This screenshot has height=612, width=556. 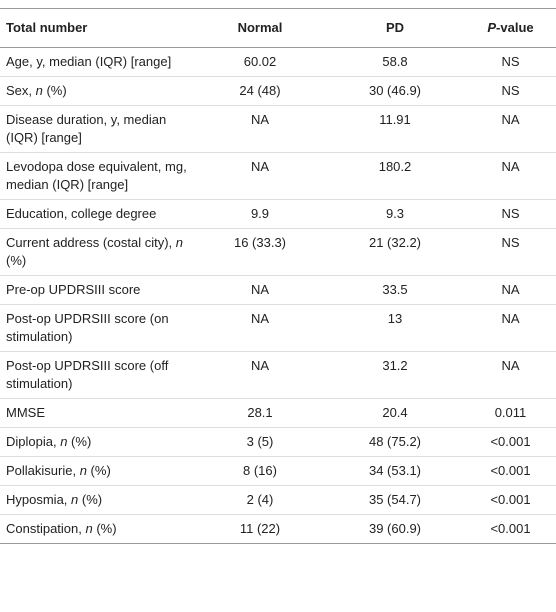 I want to click on table-cell: 16 (33.3), so click(x=260, y=252).